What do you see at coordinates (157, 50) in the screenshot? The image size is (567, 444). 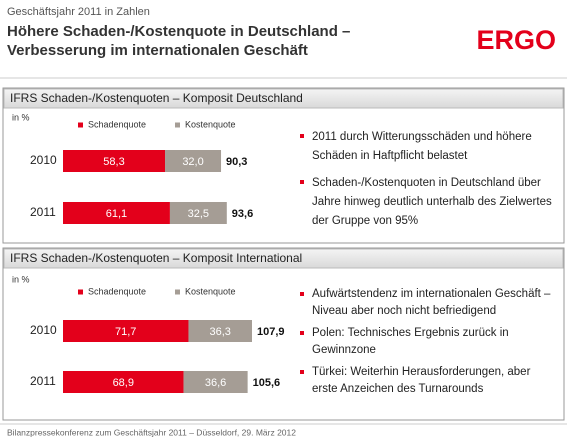 I see `title-line: Verbesserung im internationalen Geschäft` at bounding box center [157, 50].